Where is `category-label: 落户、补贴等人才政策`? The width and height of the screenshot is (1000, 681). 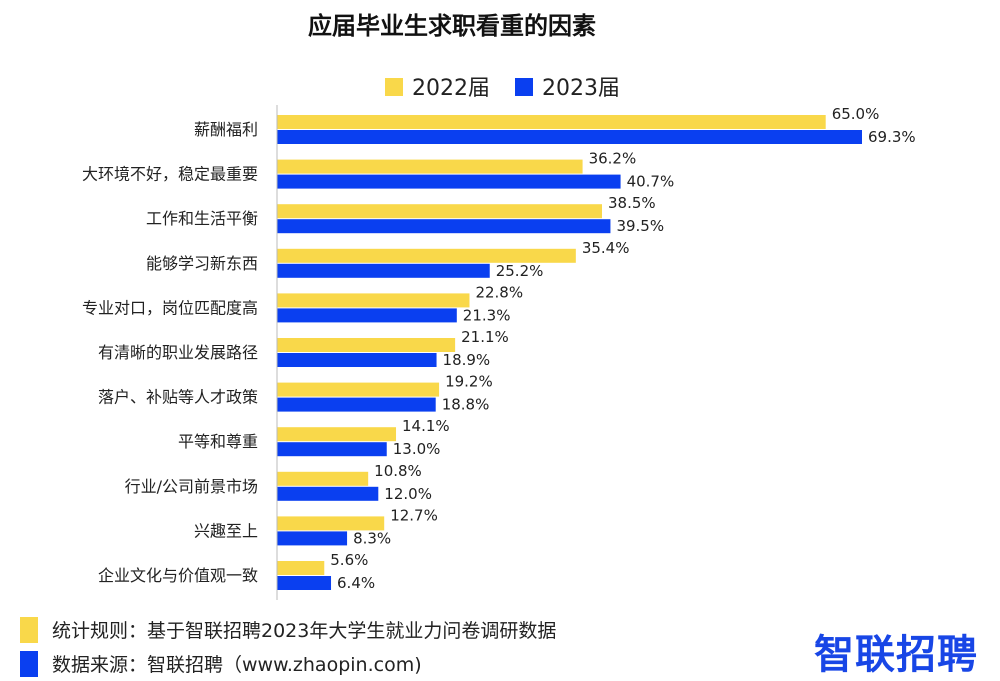 category-label: 落户、补贴等人才政策 is located at coordinates (178, 397).